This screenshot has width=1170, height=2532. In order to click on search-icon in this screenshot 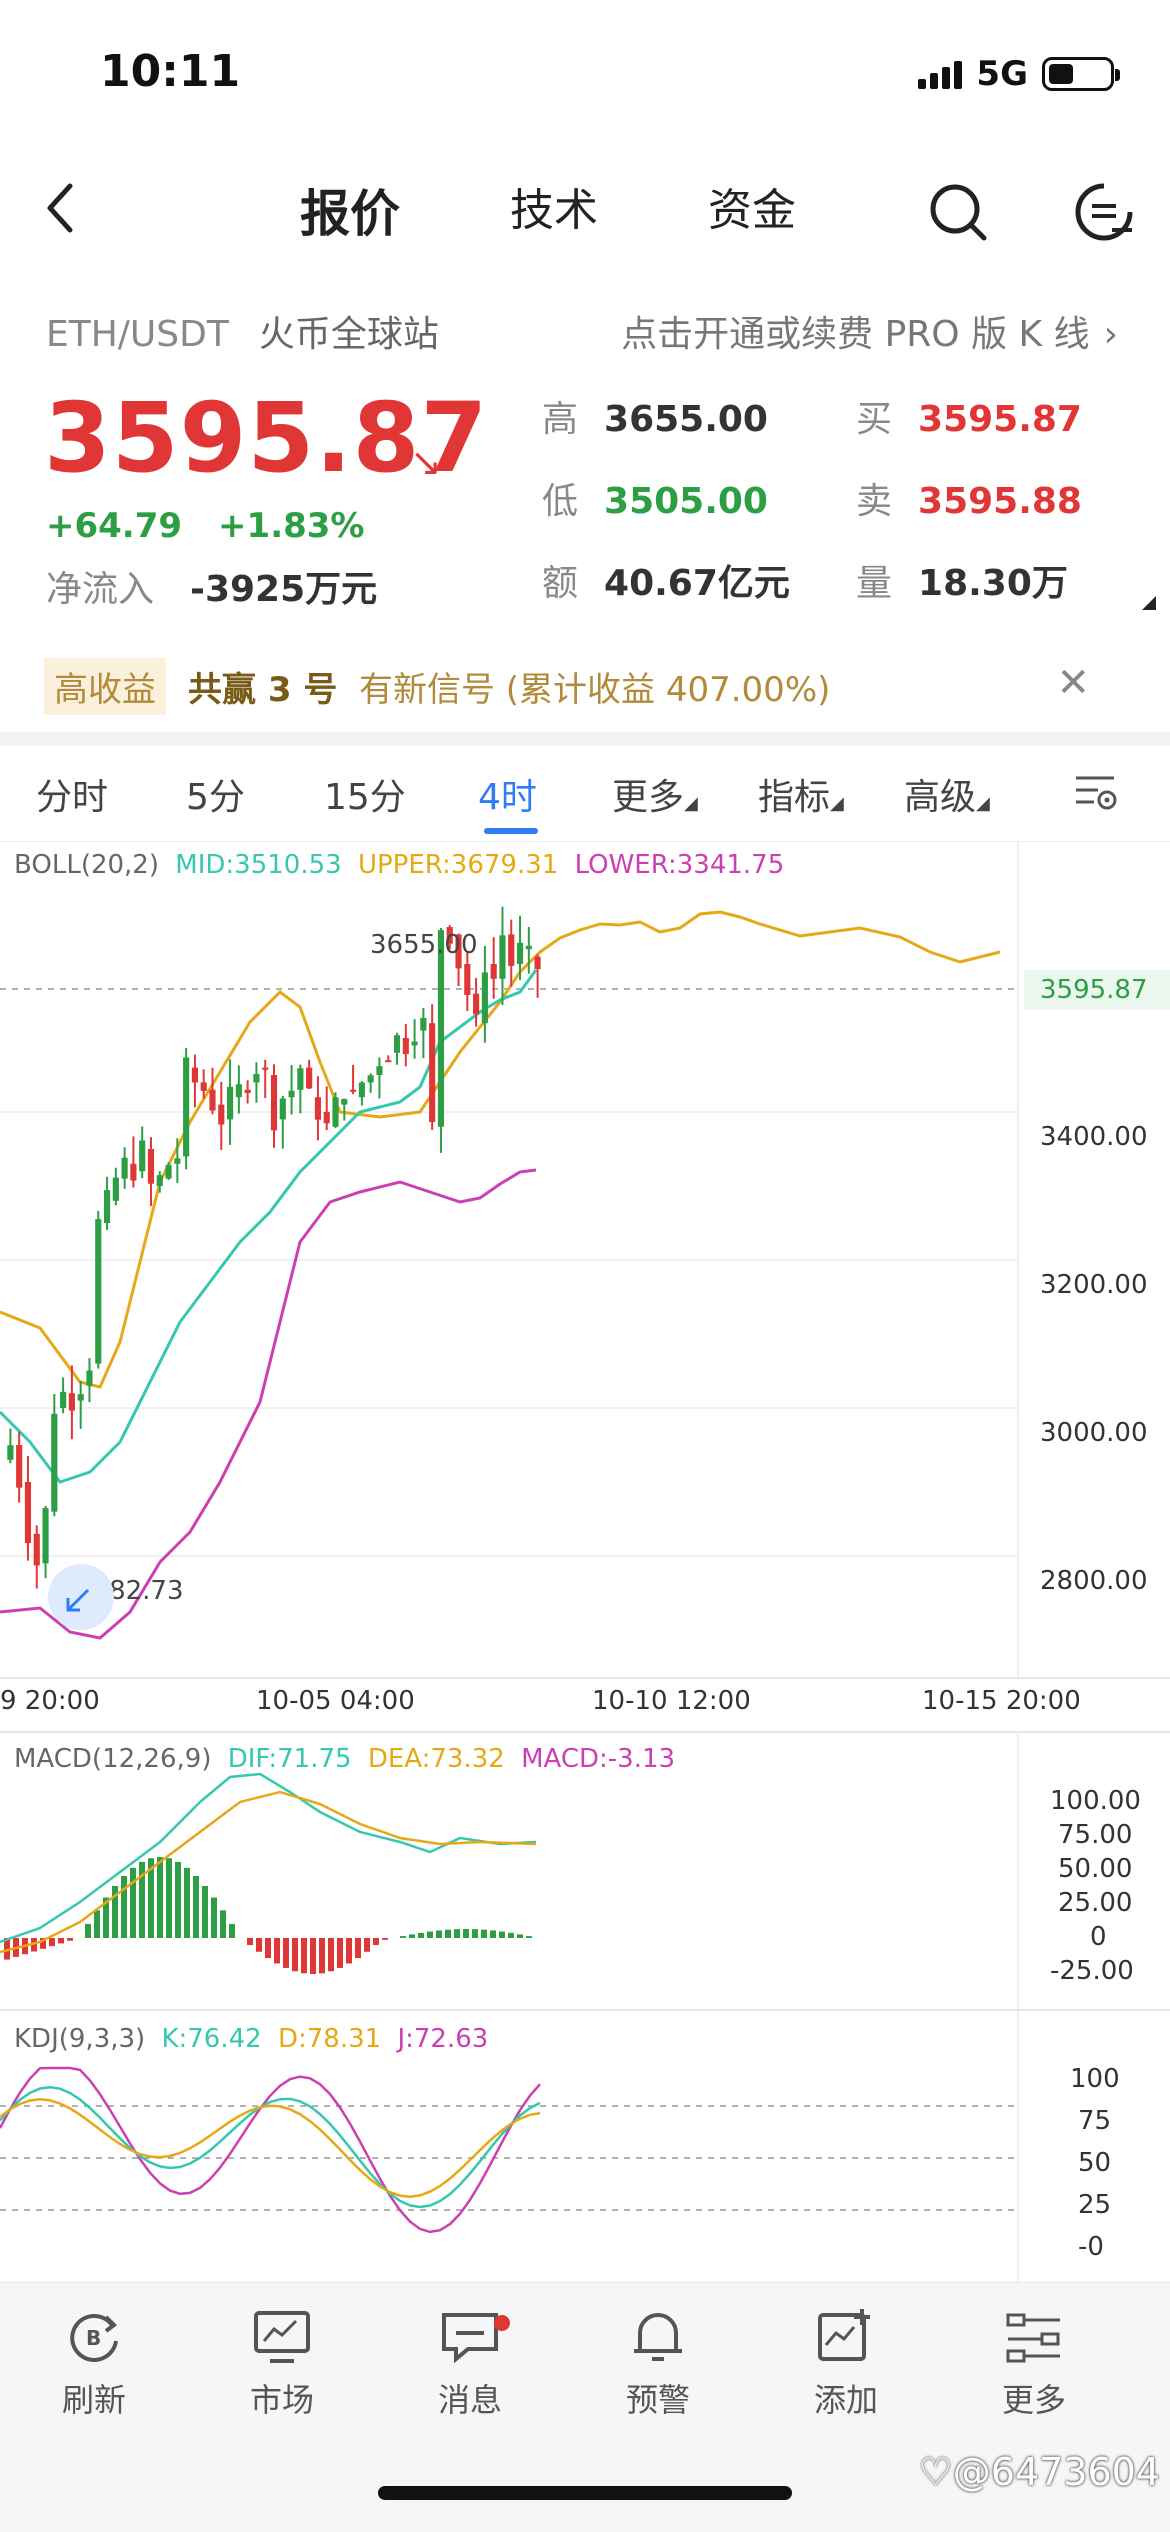, I will do `click(958, 212)`.